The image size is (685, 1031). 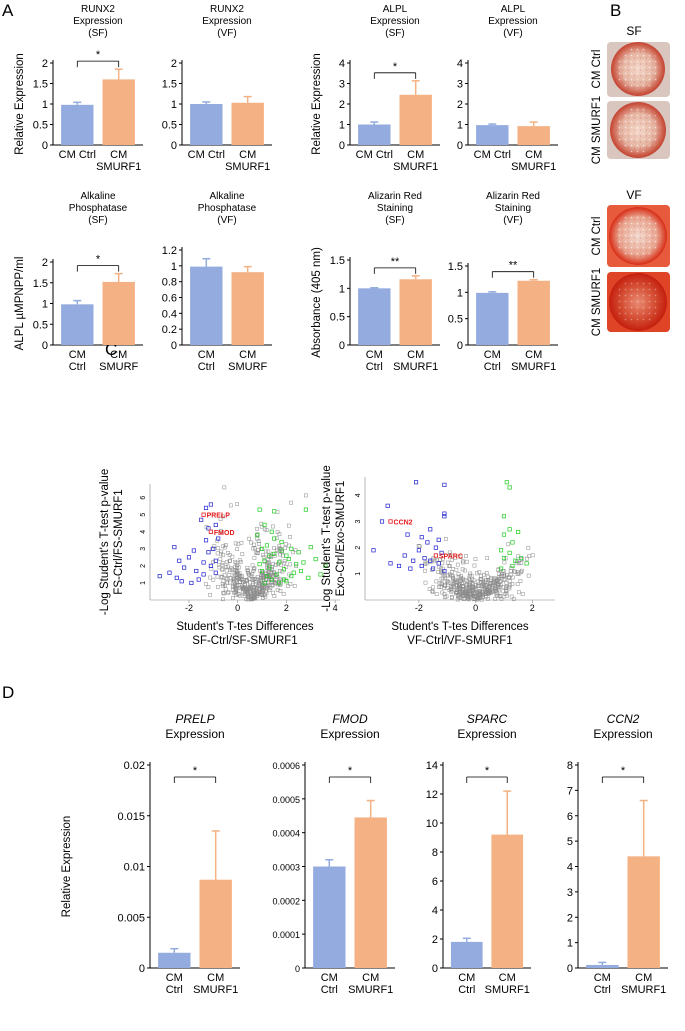 I want to click on y-tick-label: 6, so click(x=570, y=817).